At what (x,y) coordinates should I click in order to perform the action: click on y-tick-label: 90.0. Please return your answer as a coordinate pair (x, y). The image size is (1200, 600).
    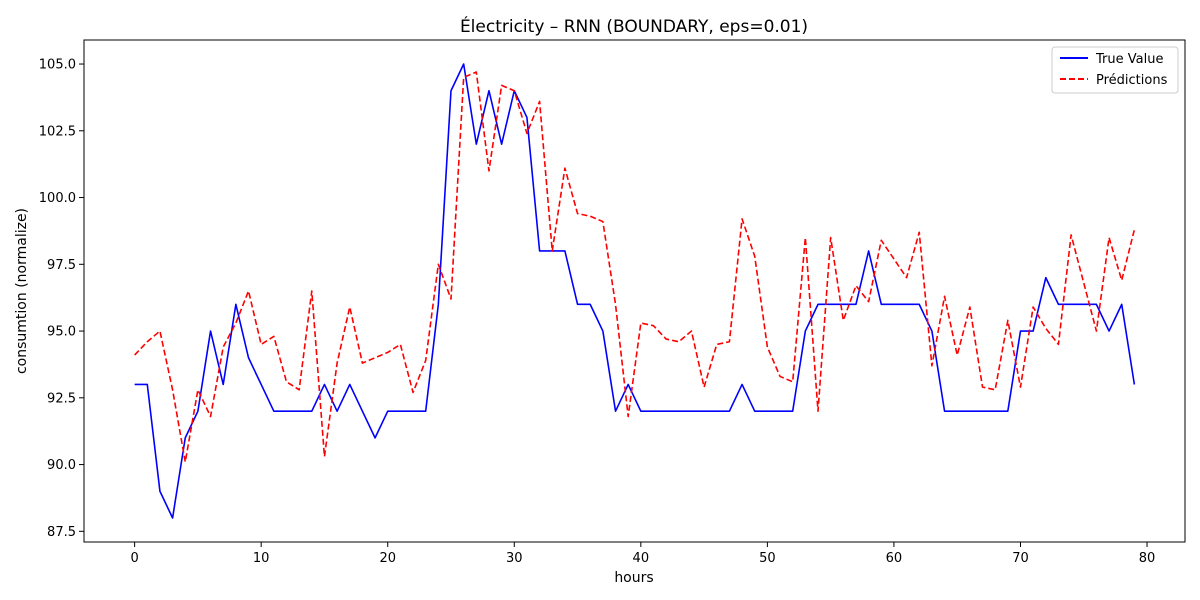
    Looking at the image, I should click on (61, 465).